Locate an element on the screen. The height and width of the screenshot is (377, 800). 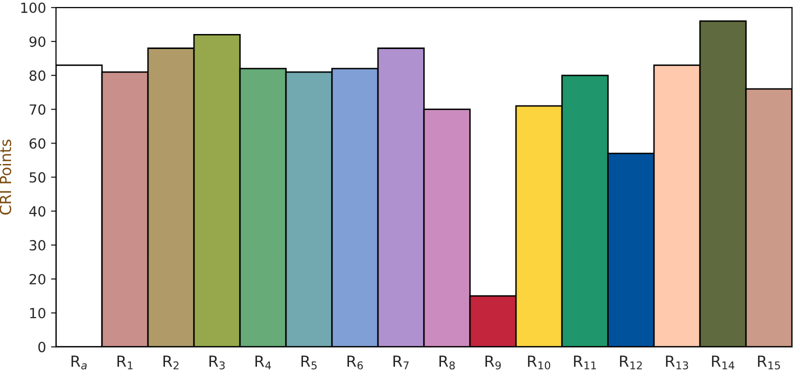
x-tick-label: R$_{3}$ is located at coordinates (217, 363).